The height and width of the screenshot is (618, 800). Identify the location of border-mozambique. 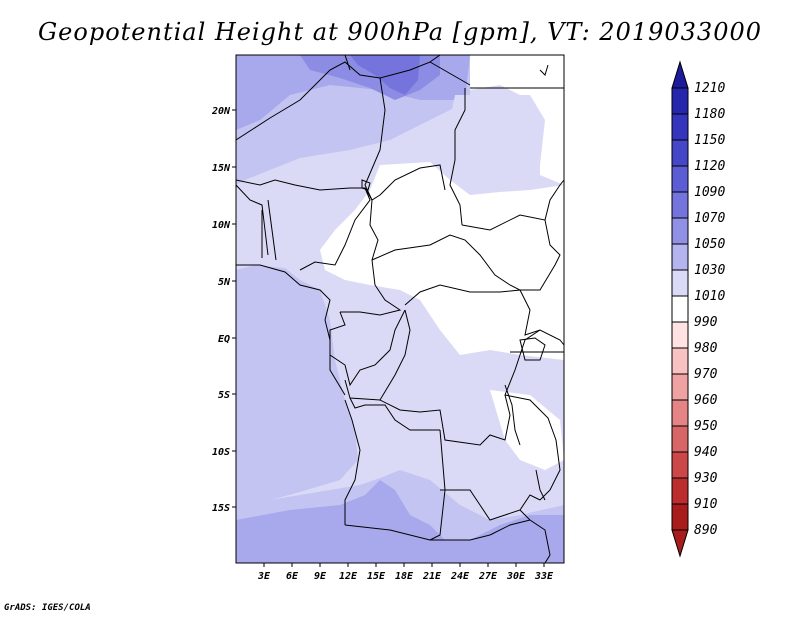
(535, 536).